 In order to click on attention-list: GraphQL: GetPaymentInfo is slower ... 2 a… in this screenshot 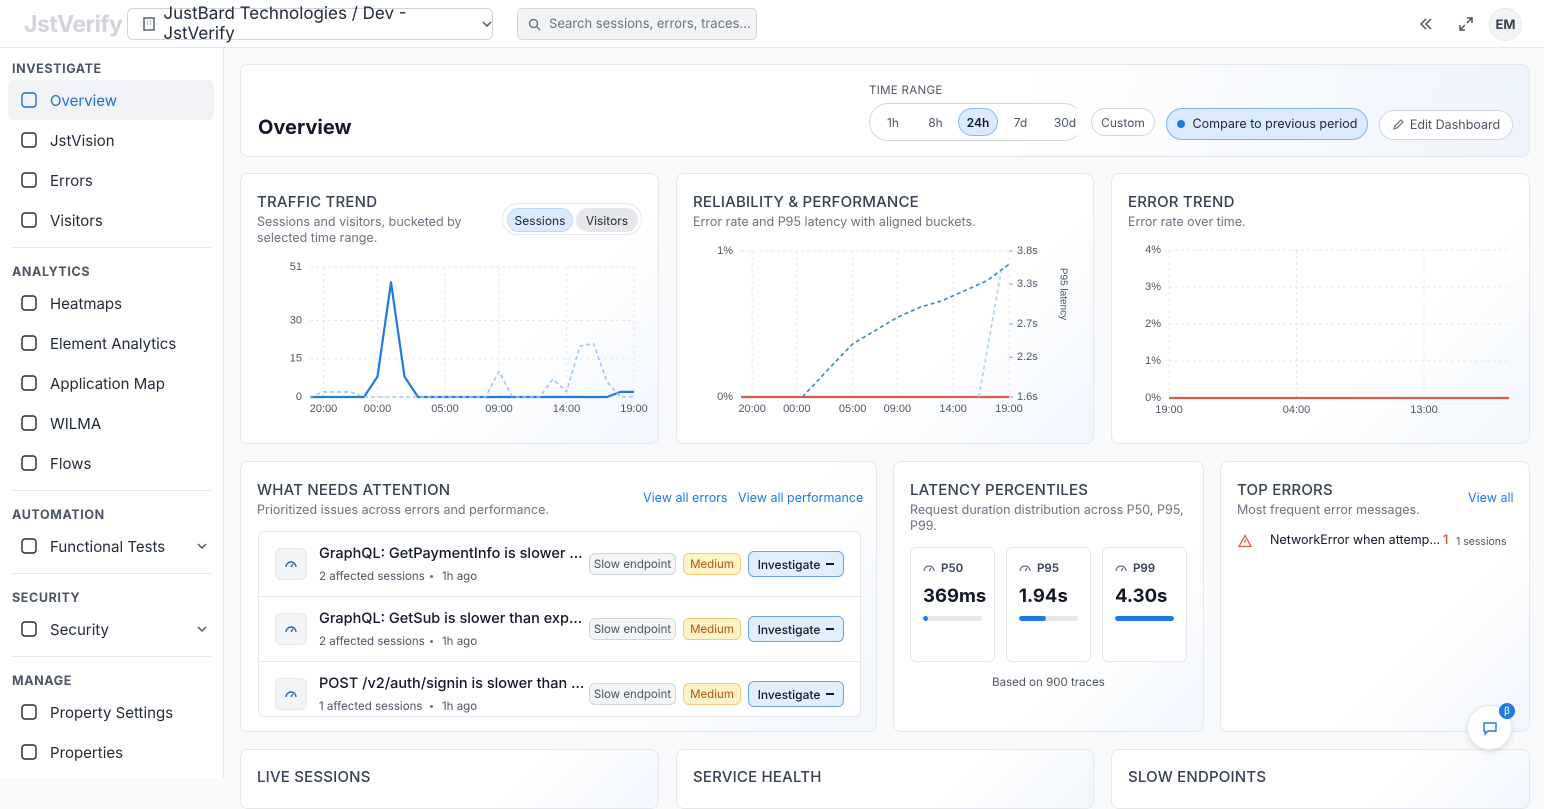, I will do `click(559, 624)`.